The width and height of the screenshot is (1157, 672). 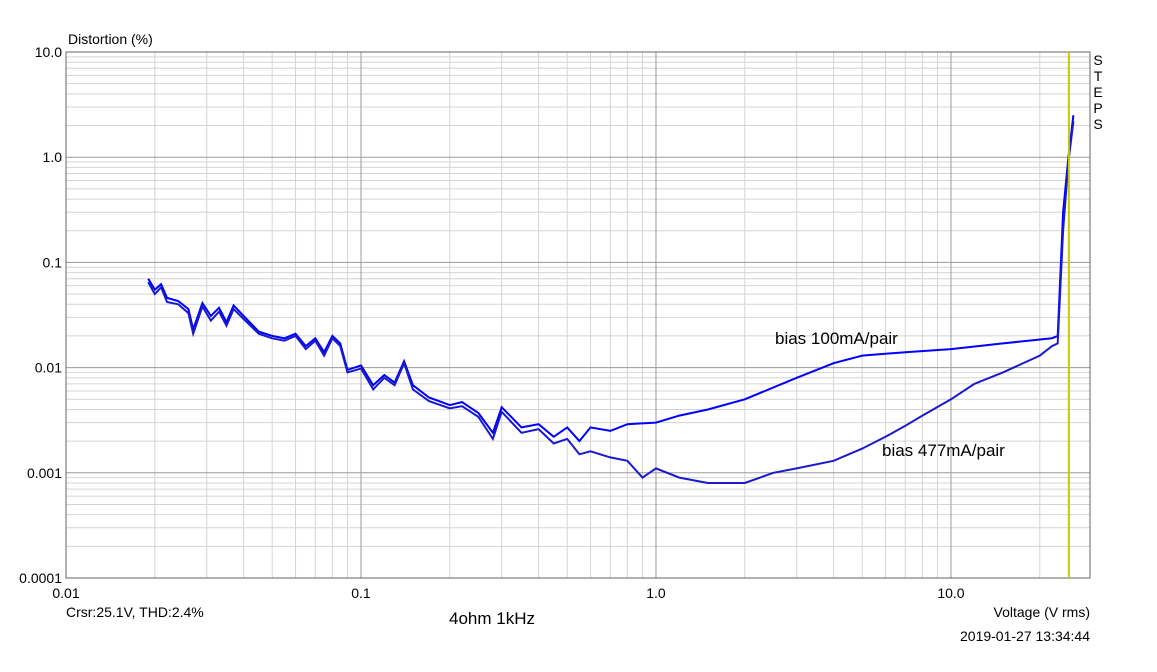 I want to click on x-tick-label: 10.0, so click(x=950, y=593).